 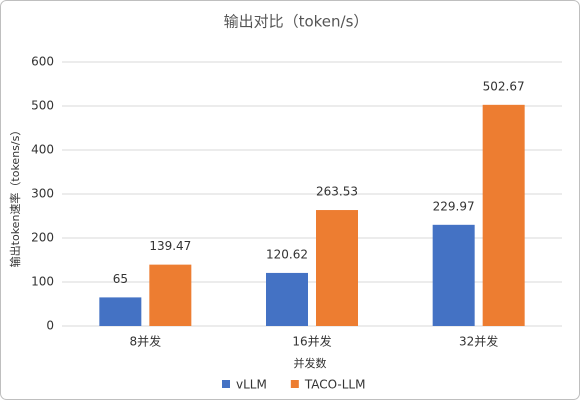 I want to click on chart-title: 输出对比（token/s）, so click(x=296, y=22).